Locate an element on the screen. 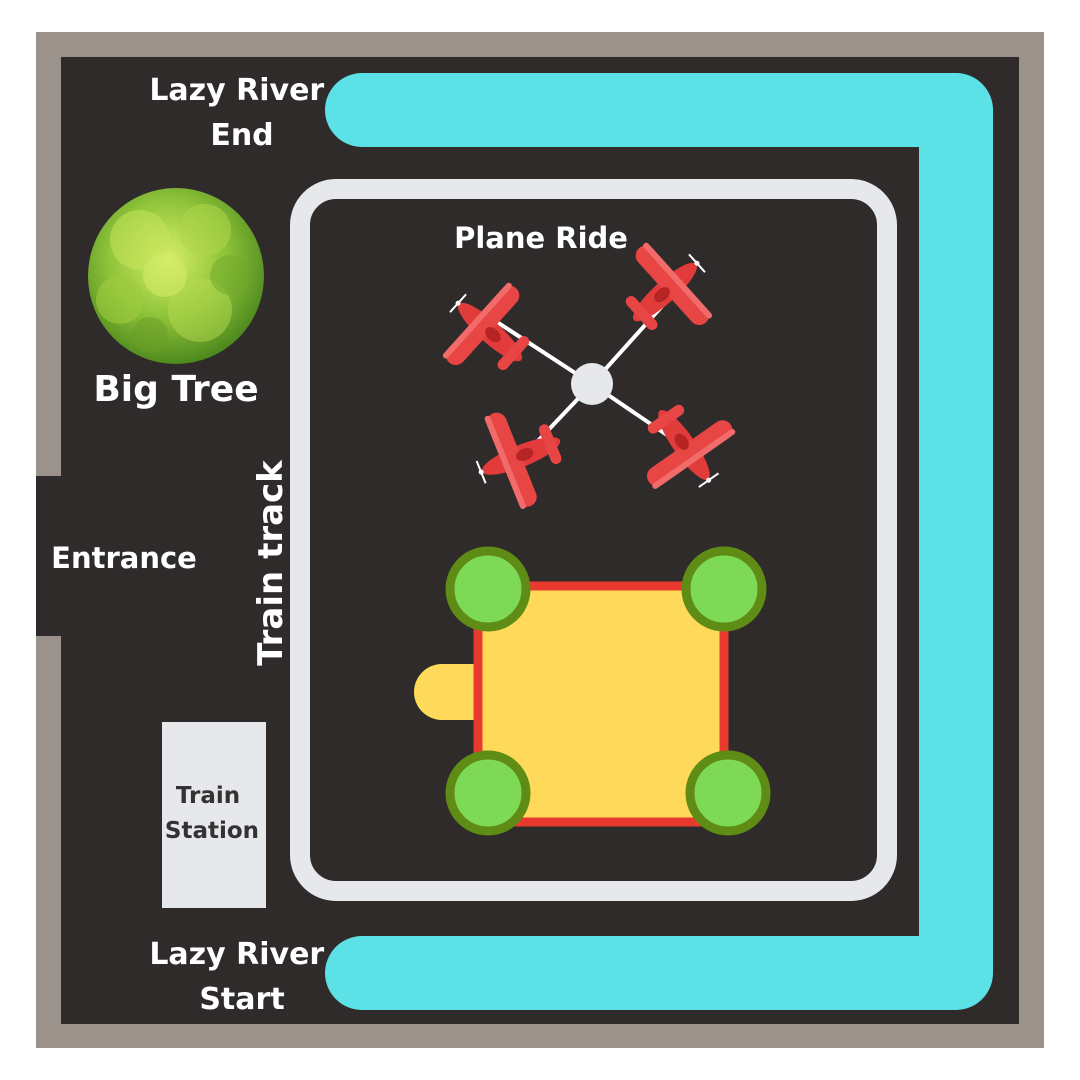  playground is located at coordinates (592, 691).